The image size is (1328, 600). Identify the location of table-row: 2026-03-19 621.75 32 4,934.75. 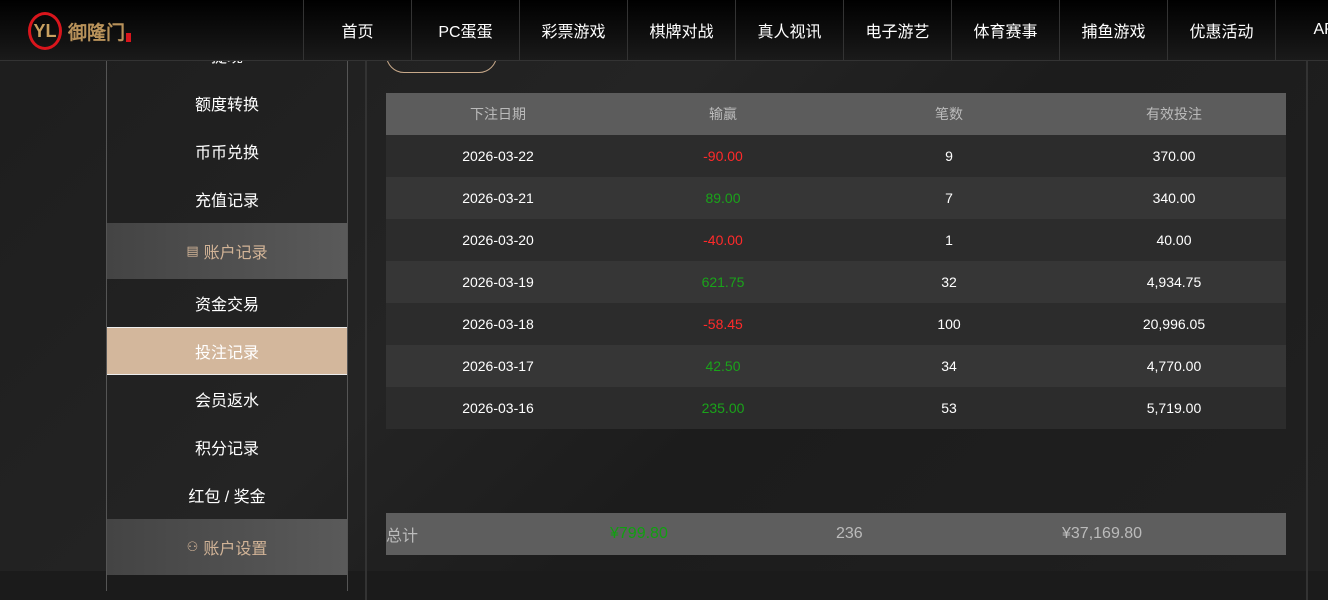
(836, 282).